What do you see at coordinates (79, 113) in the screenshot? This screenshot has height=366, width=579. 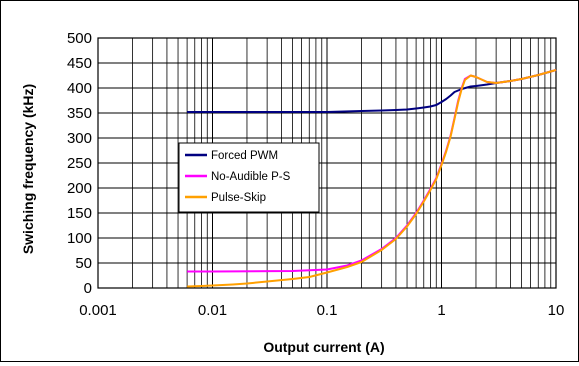 I see `y-tick-label: 350` at bounding box center [79, 113].